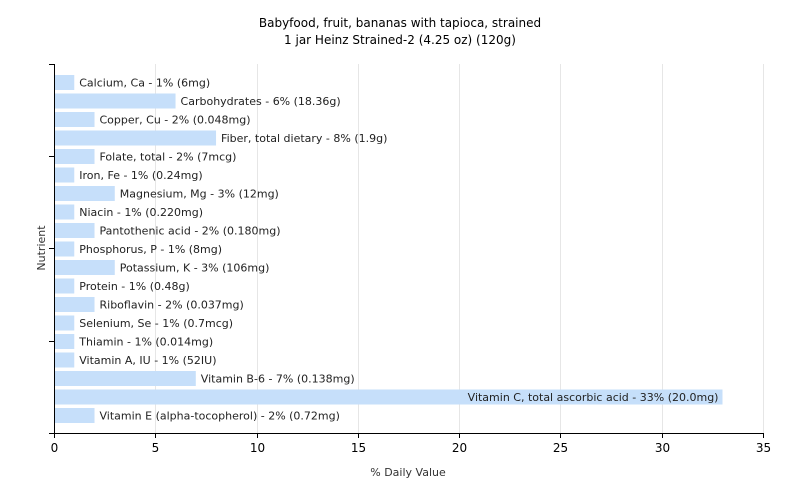  What do you see at coordinates (195, 268) in the screenshot?
I see `bar-label: Potassium, K - 3% (106mg)` at bounding box center [195, 268].